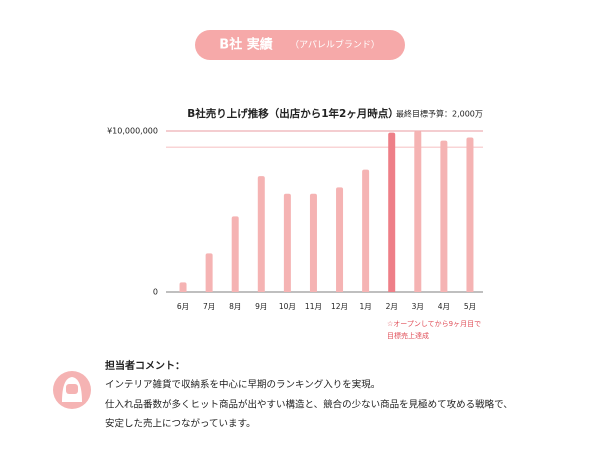 The image size is (600, 469). Describe the element at coordinates (145, 365) in the screenshot. I see `comment-heading: 担当者コメント：` at that location.